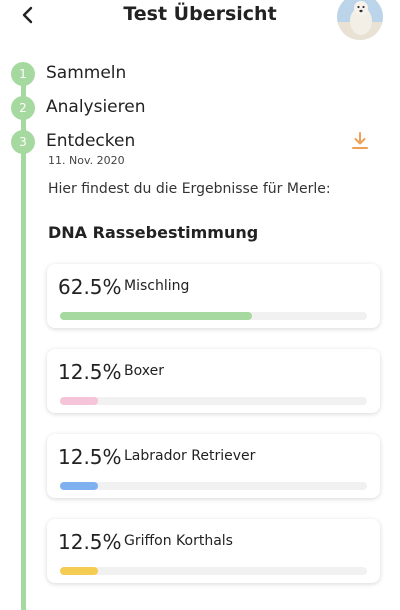 Image resolution: width=400 pixels, height=610 pixels. Describe the element at coordinates (200, 14) in the screenshot. I see `page-title: Test Übersicht` at that location.